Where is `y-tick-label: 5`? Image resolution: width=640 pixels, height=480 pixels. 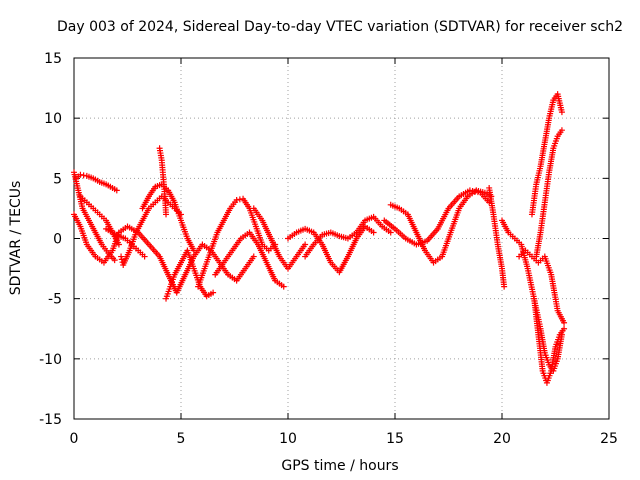 y-tick-label: 5 is located at coordinates (57, 179).